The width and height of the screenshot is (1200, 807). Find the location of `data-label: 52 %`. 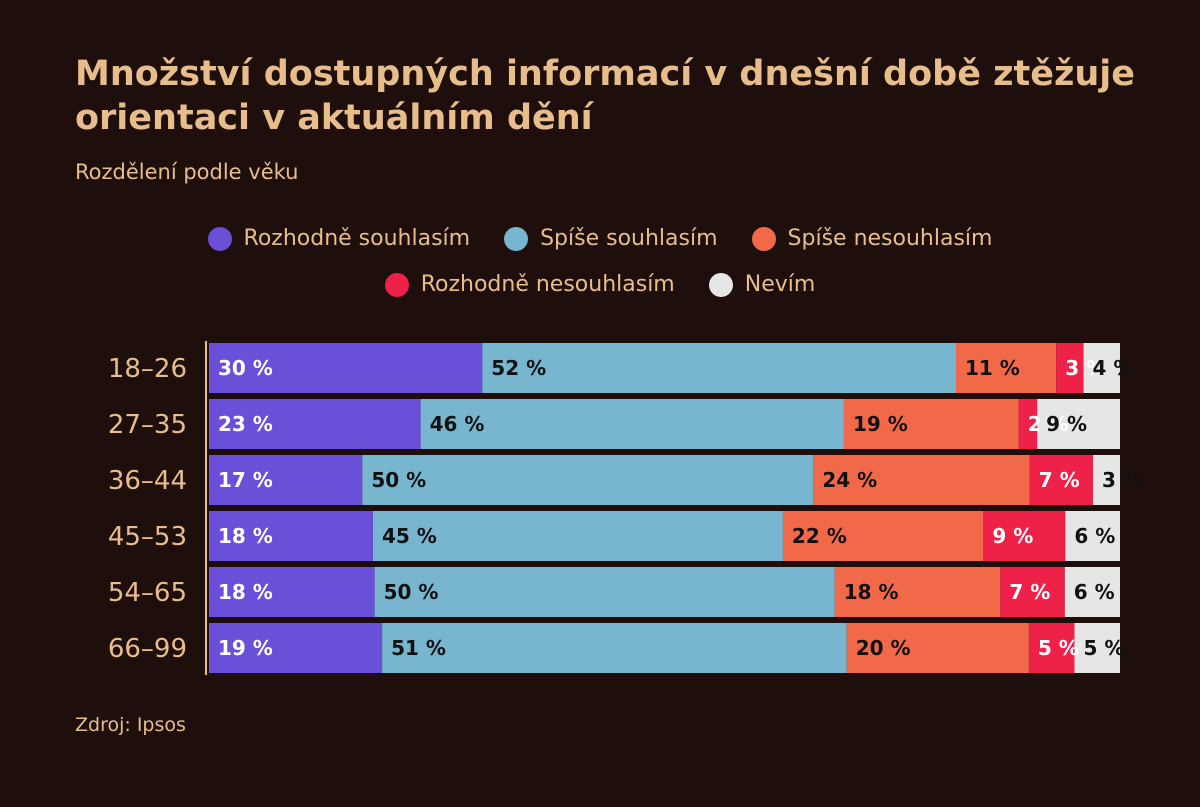

data-label: 52 % is located at coordinates (518, 368).